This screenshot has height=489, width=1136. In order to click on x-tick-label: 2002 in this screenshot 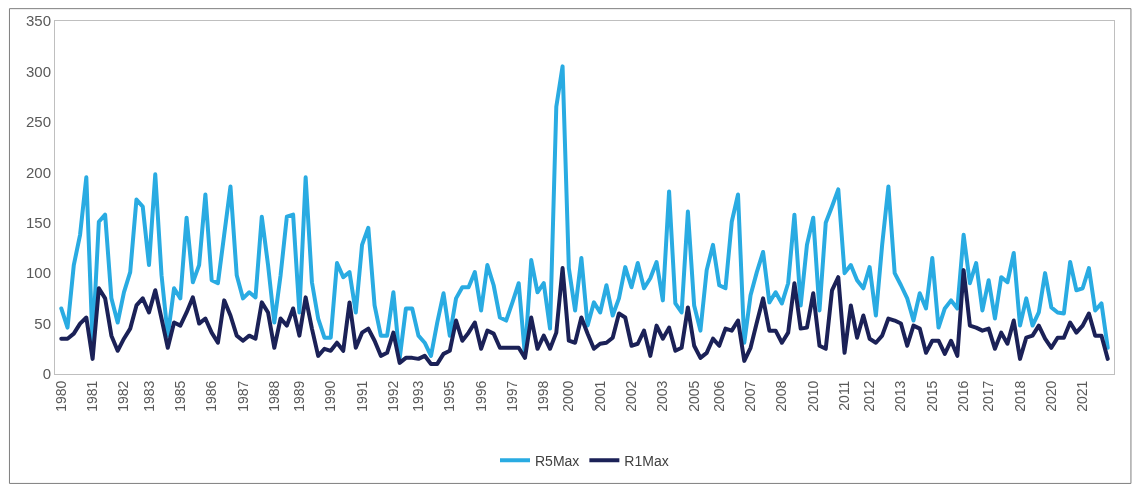, I will do `click(631, 396)`.